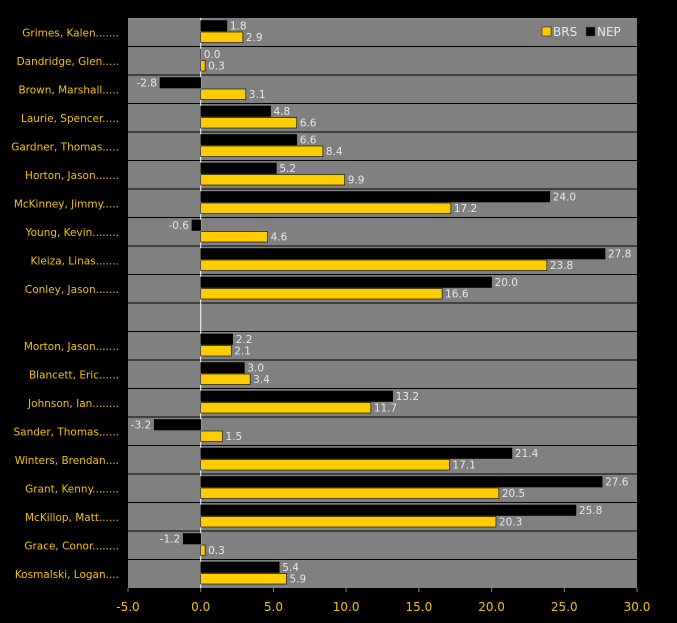 The height and width of the screenshot is (623, 677). Describe the element at coordinates (200, 607) in the screenshot. I see `x-tick-label: 0.0` at that location.